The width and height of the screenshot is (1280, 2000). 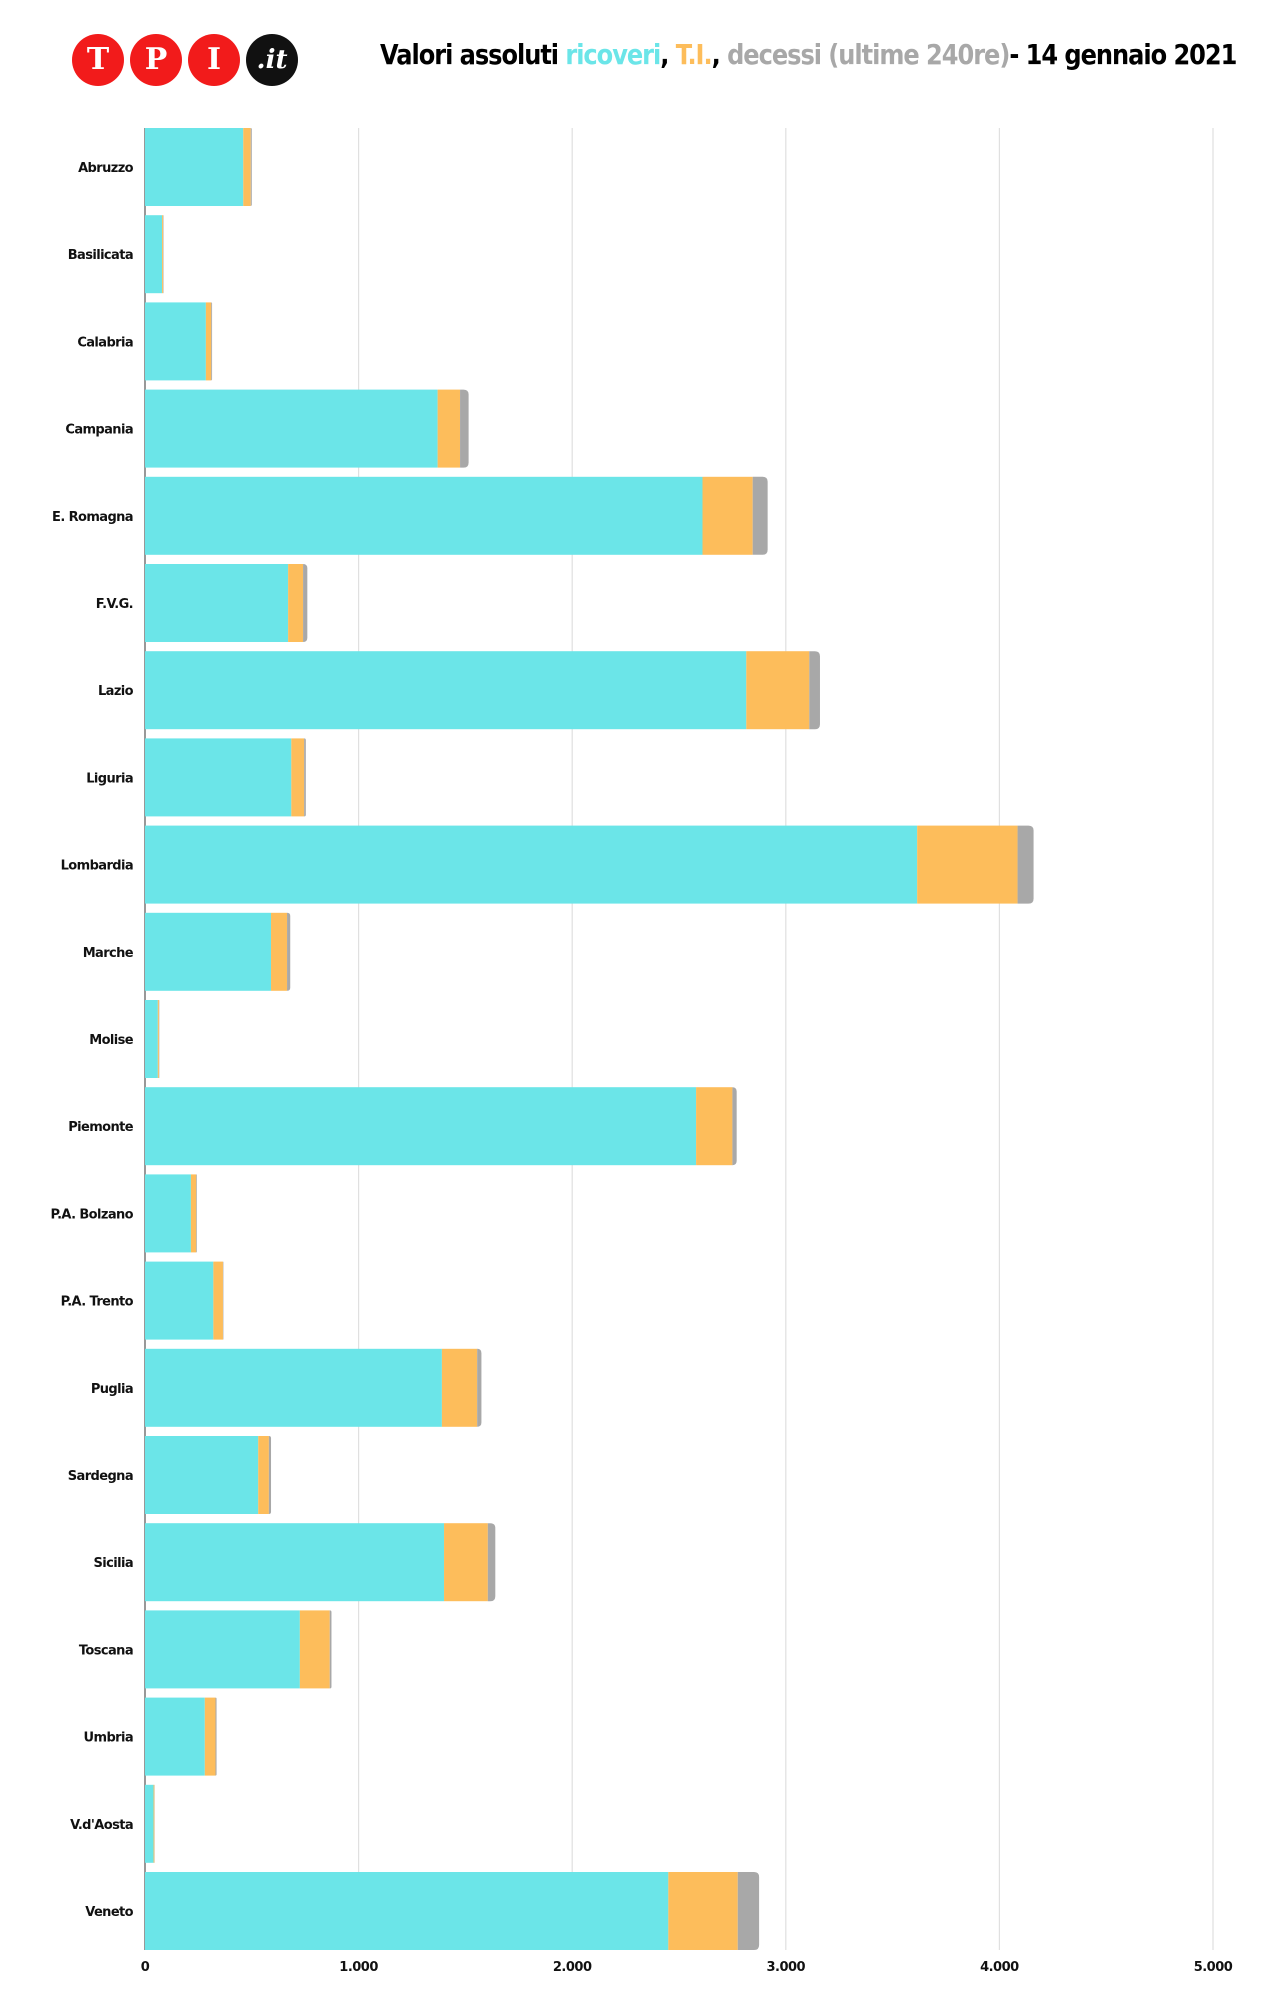 I want to click on x-tick-label: 0, so click(x=145, y=1967).